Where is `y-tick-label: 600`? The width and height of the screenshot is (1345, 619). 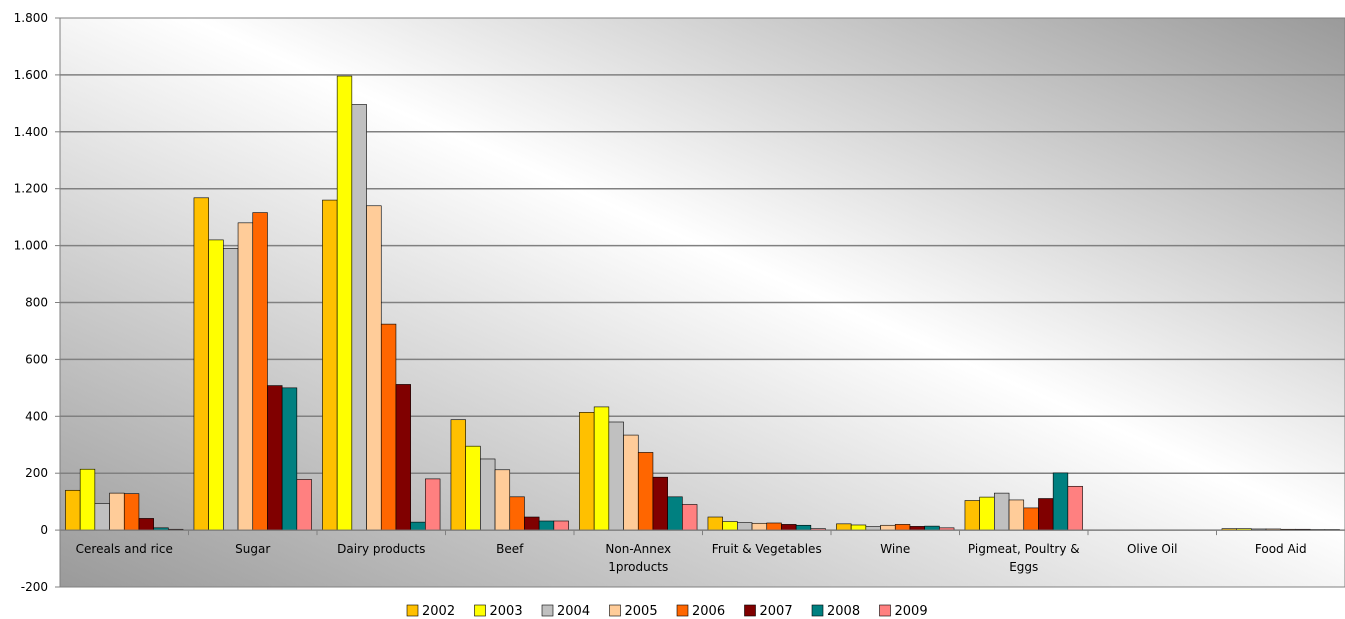 y-tick-label: 600 is located at coordinates (36, 359).